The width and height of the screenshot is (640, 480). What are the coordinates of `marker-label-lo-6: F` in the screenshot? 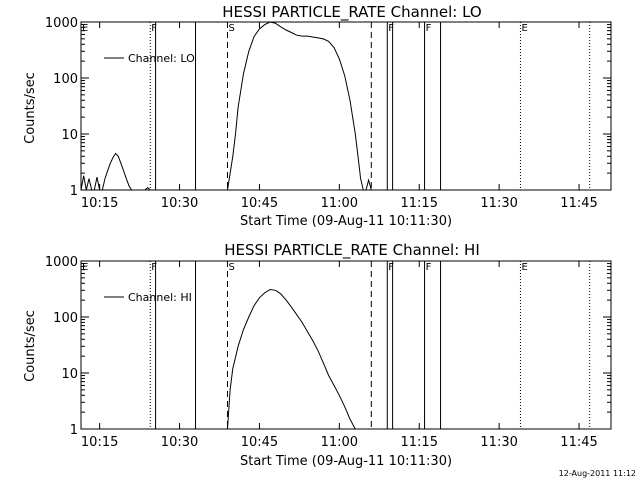 It's located at (391, 28).